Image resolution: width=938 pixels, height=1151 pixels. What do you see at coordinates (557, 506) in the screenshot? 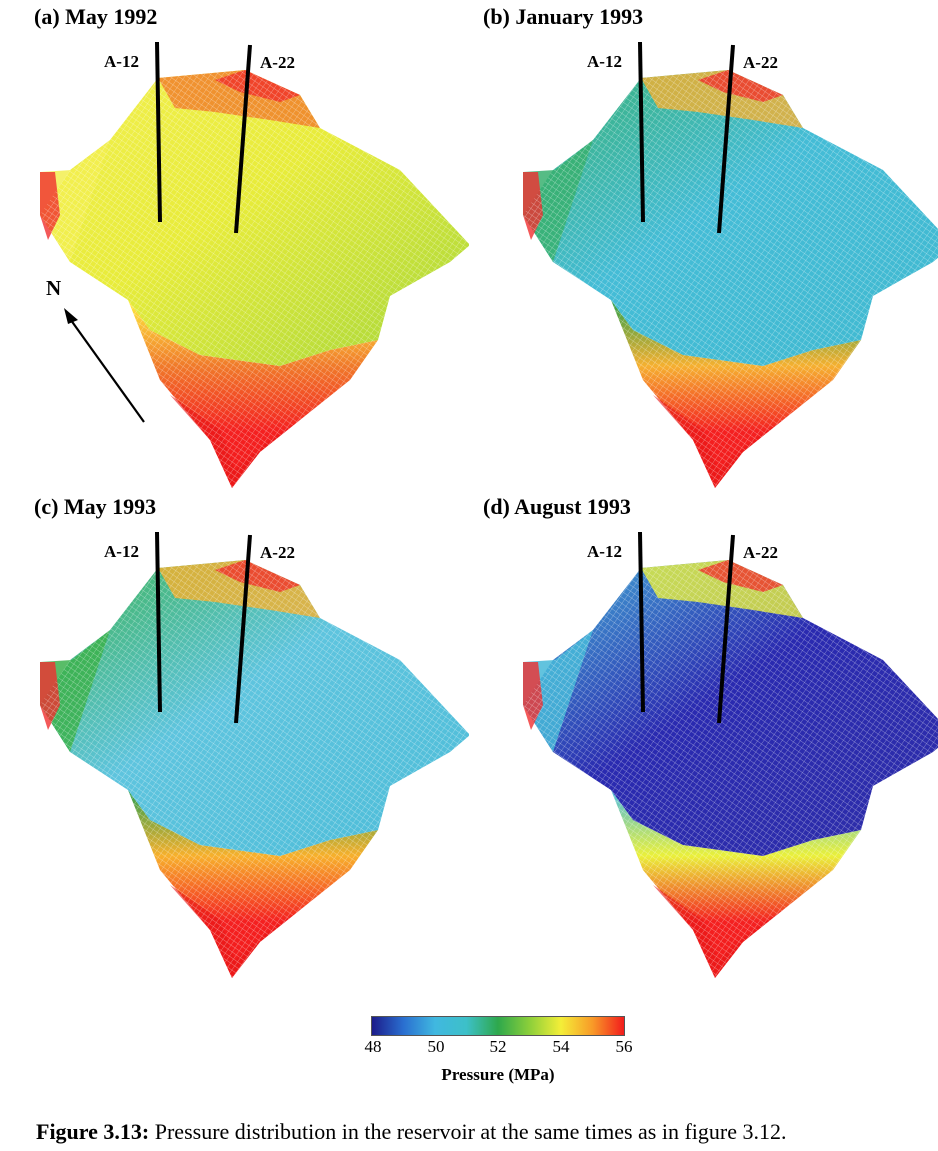
I see `panel-title: (d) August 1993` at bounding box center [557, 506].